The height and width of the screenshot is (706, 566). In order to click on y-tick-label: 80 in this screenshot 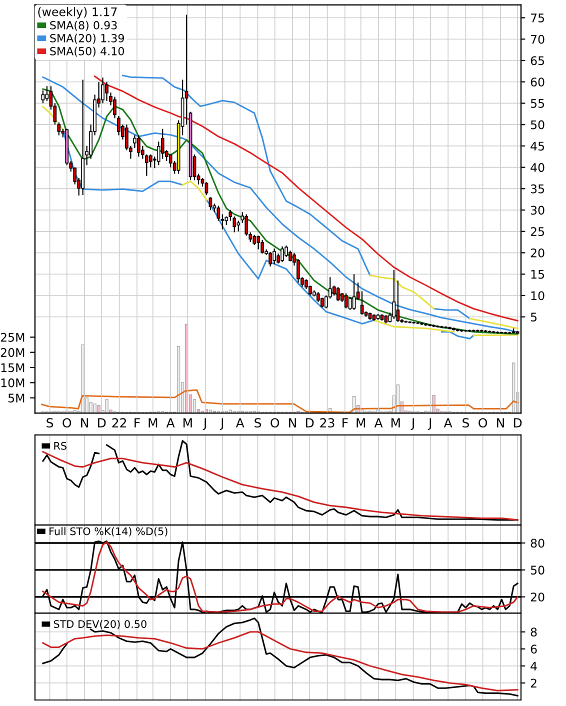, I will do `click(537, 543)`.